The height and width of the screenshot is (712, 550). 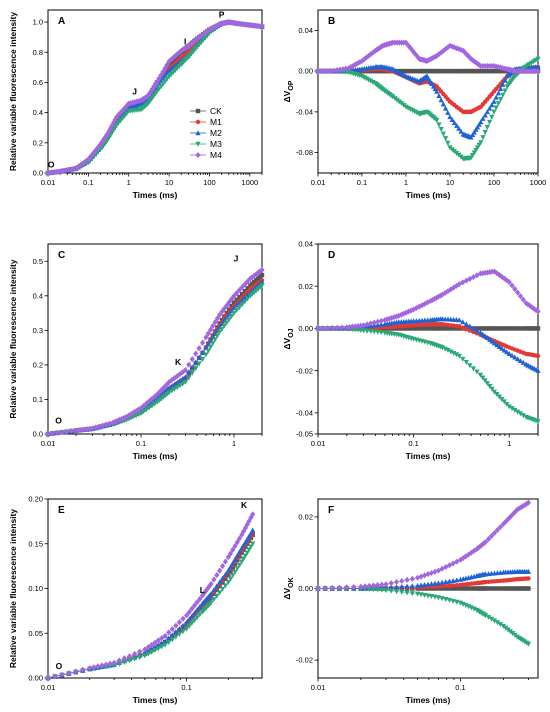 What do you see at coordinates (538, 182) in the screenshot?
I see `x-tick-label: 1000` at bounding box center [538, 182].